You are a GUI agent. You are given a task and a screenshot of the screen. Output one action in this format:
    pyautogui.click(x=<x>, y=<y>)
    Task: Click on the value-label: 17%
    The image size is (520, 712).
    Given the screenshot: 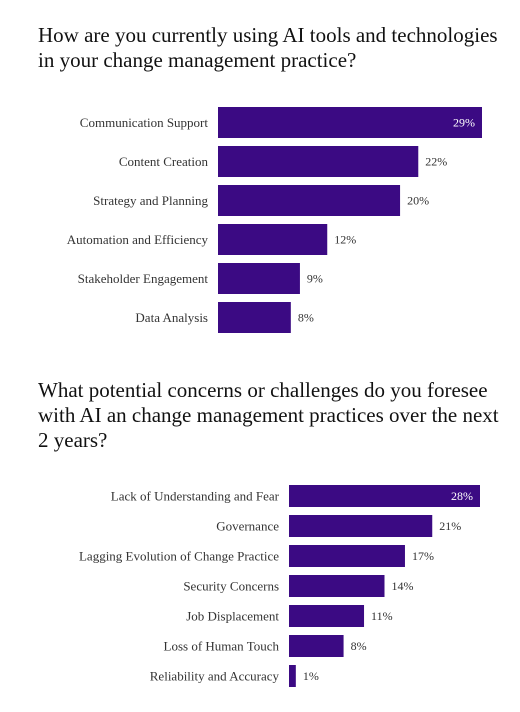 What is the action you would take?
    pyautogui.click(x=423, y=556)
    